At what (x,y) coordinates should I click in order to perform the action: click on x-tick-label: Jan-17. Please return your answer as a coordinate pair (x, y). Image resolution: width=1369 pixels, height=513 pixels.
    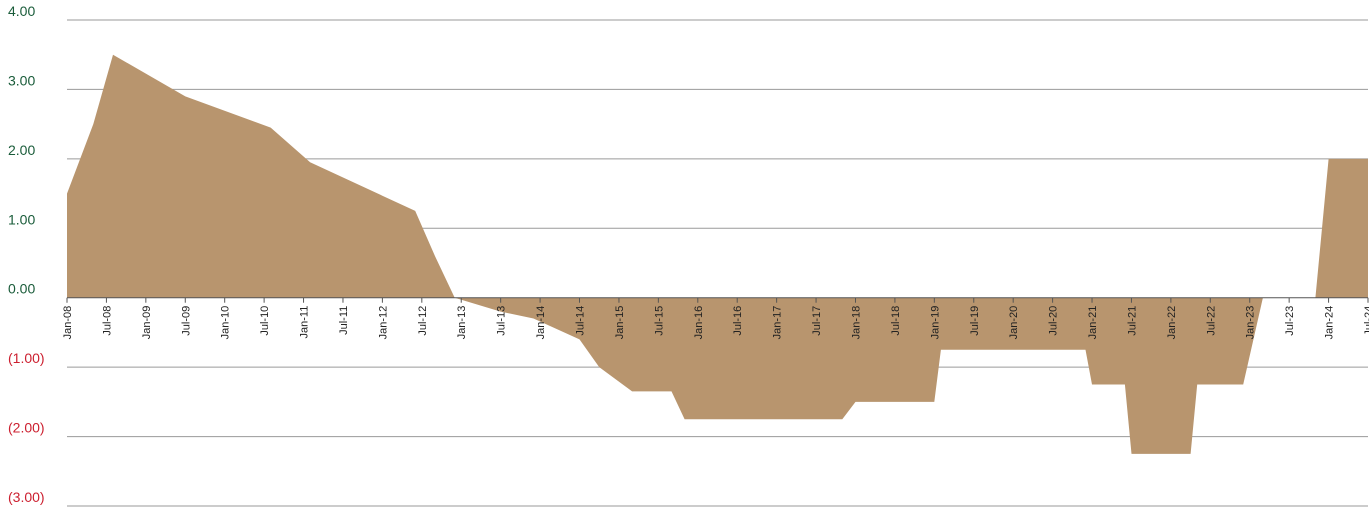
    Looking at the image, I should click on (778, 323).